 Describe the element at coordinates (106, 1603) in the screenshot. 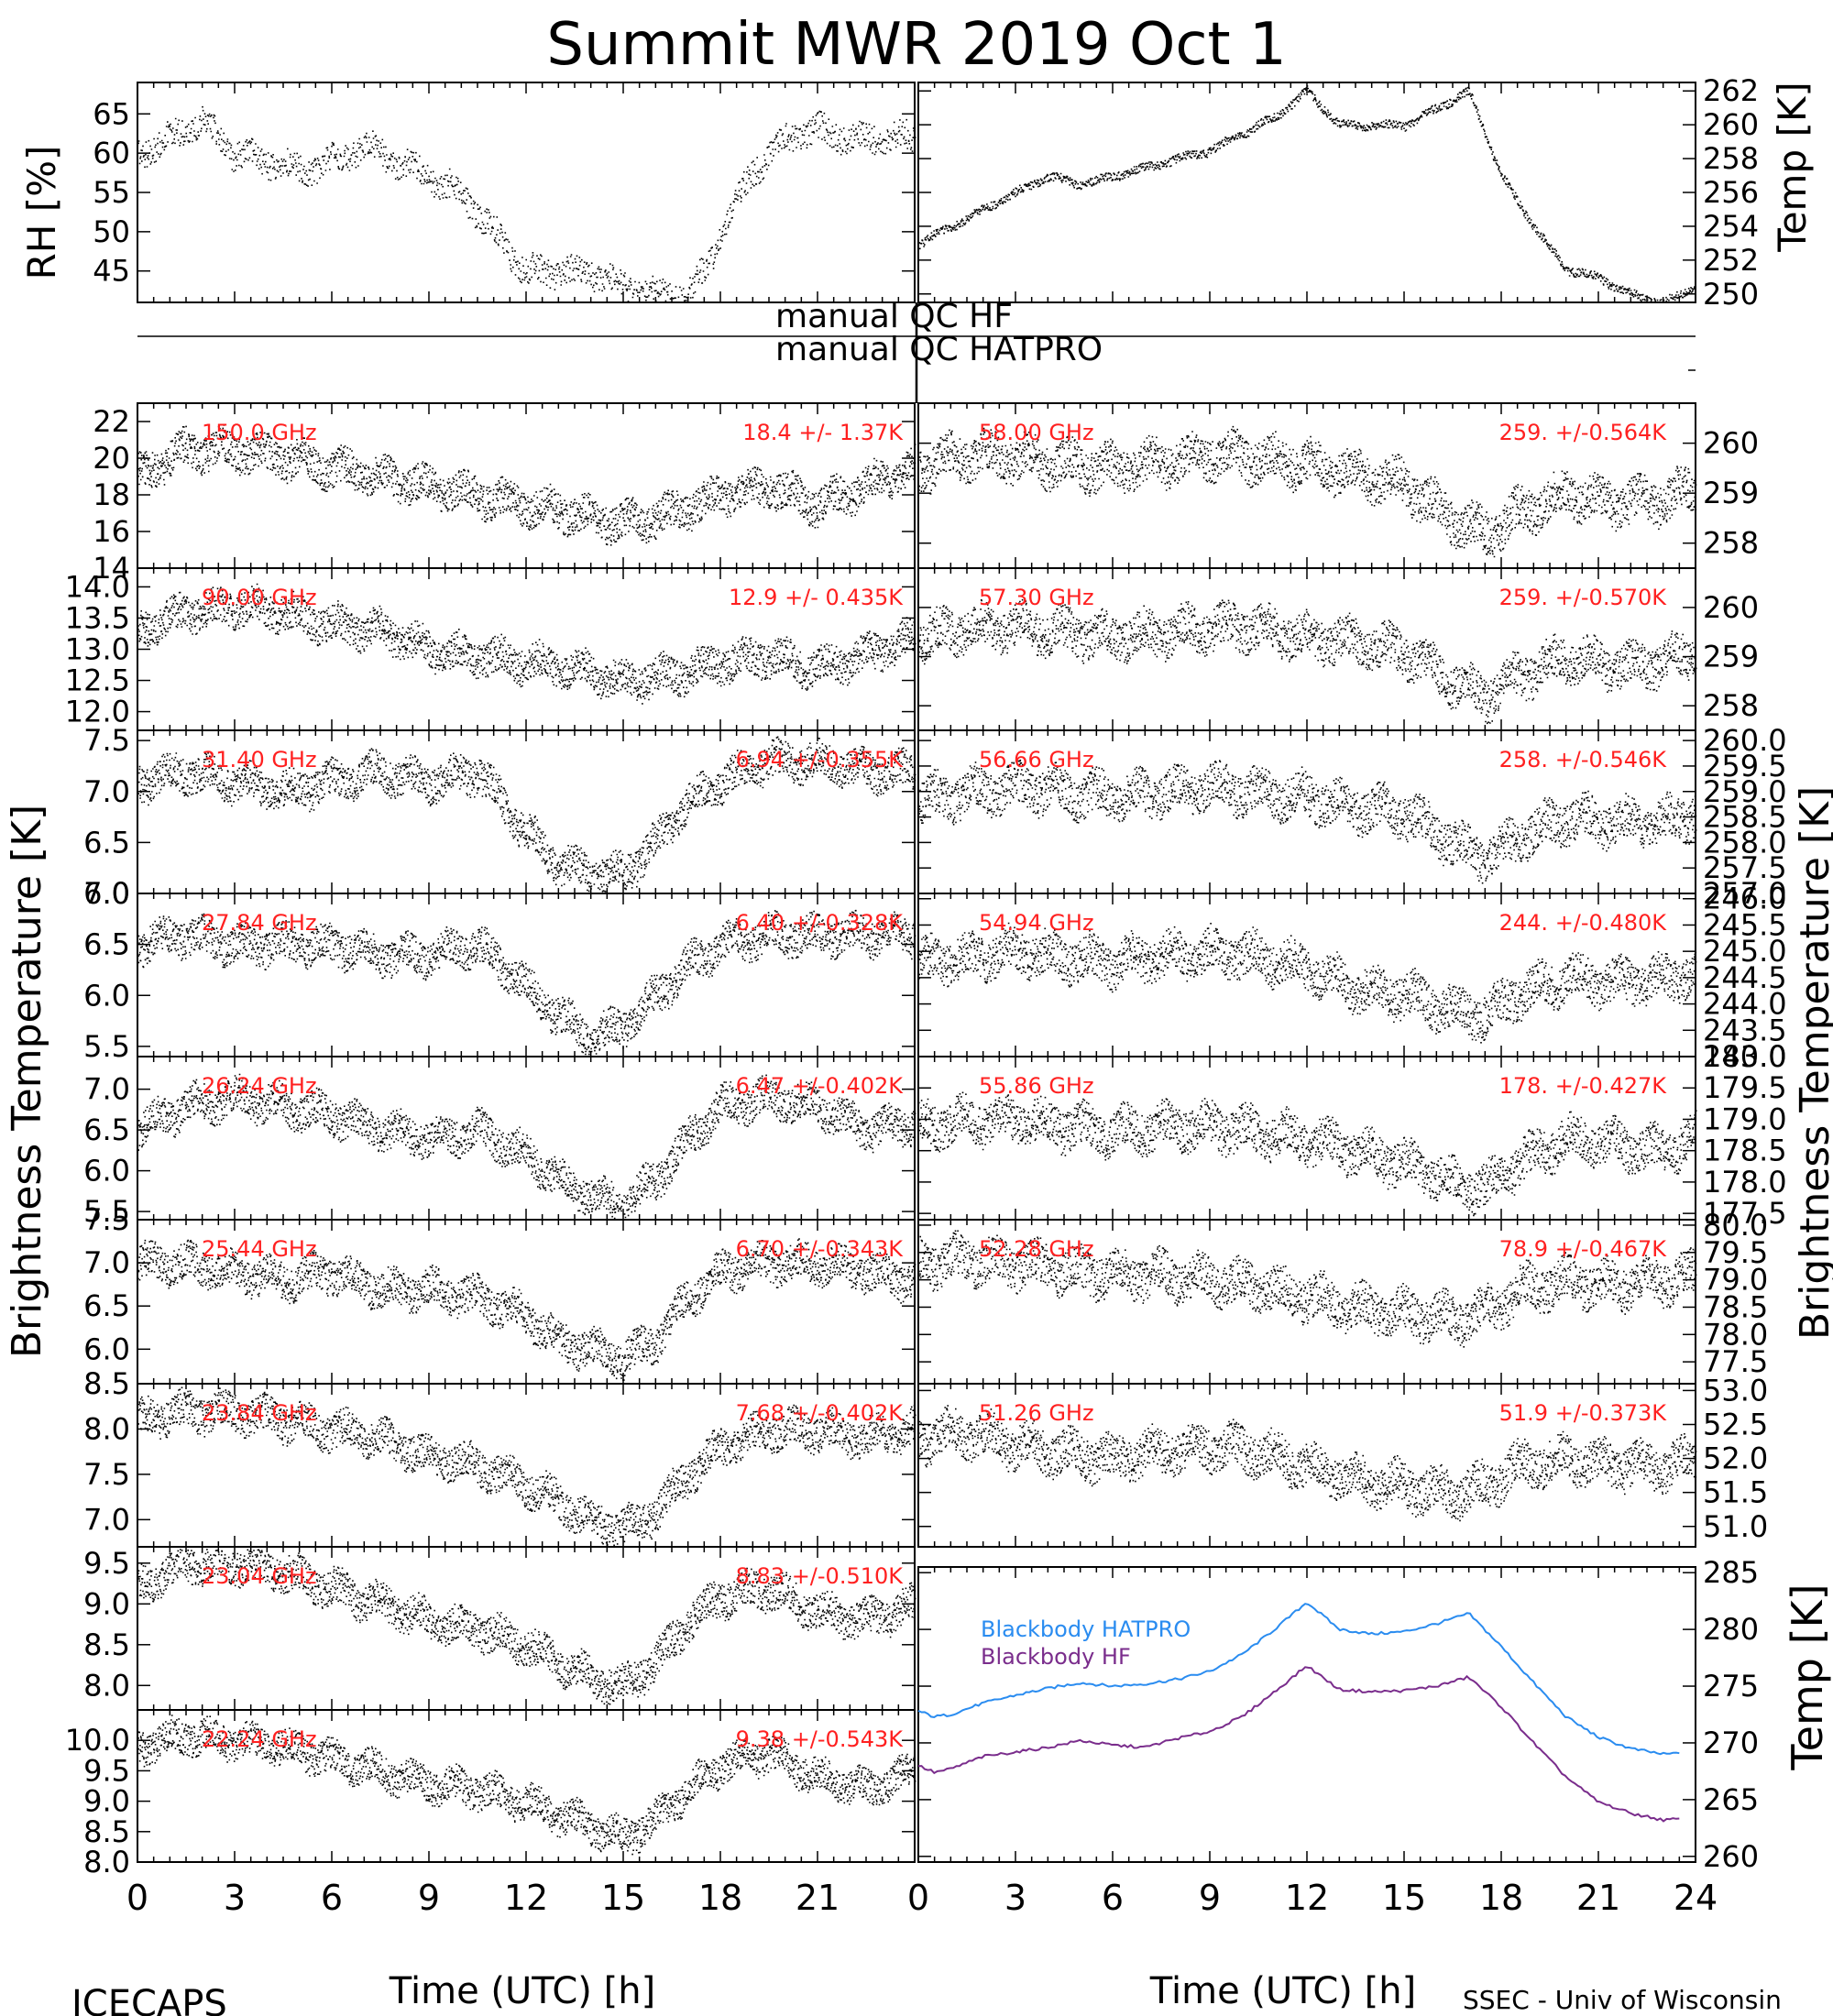

I see `y-tick-label: 9.0` at that location.